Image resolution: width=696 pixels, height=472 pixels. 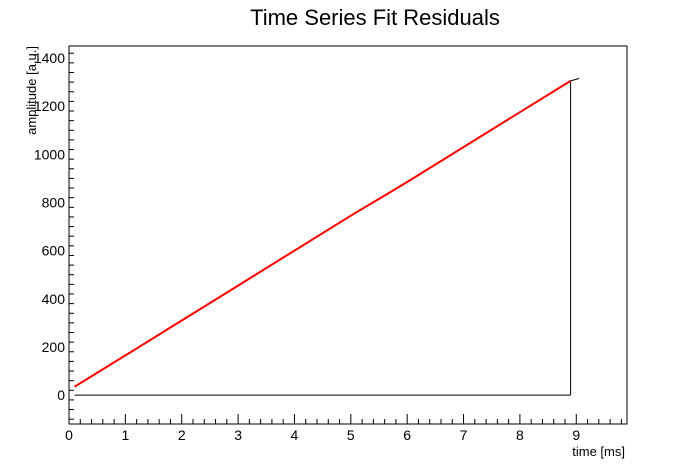 I want to click on x-tick-label: 3, so click(x=238, y=435).